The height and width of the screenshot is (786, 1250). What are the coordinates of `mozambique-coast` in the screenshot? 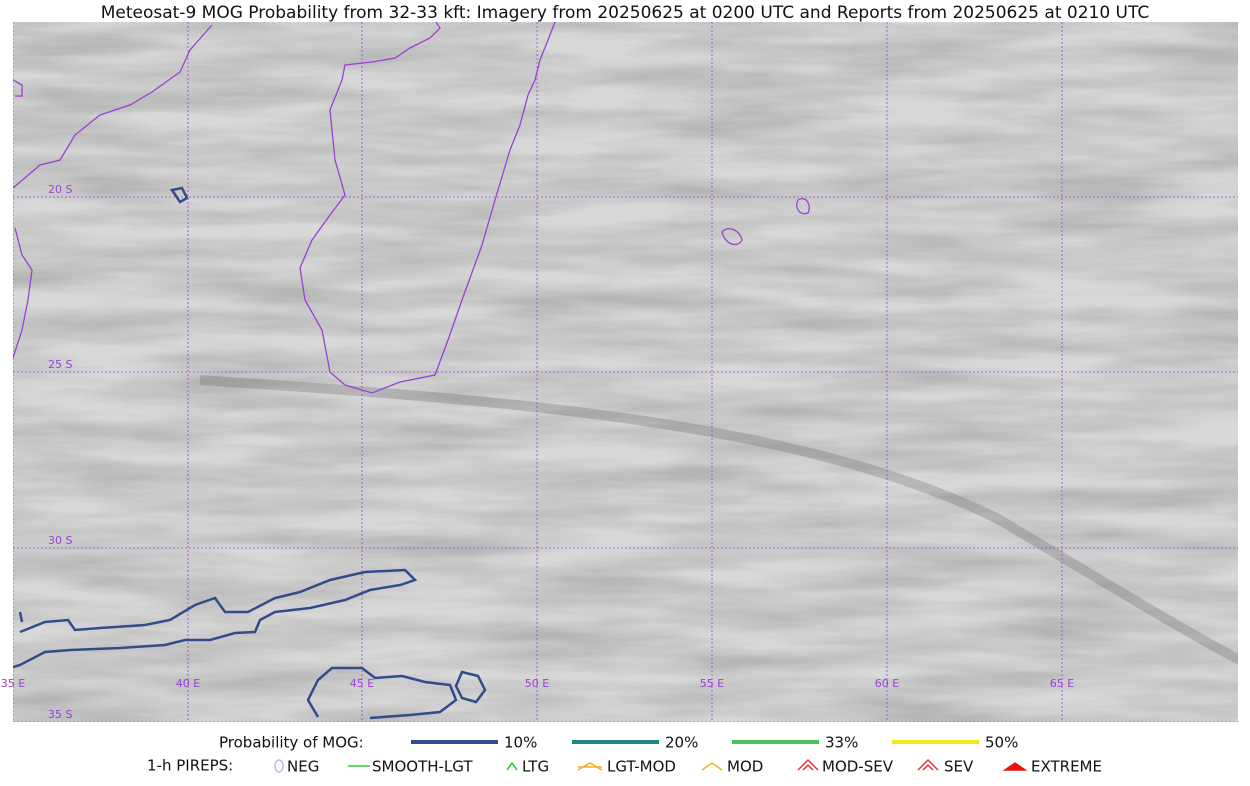 It's located at (23, 293).